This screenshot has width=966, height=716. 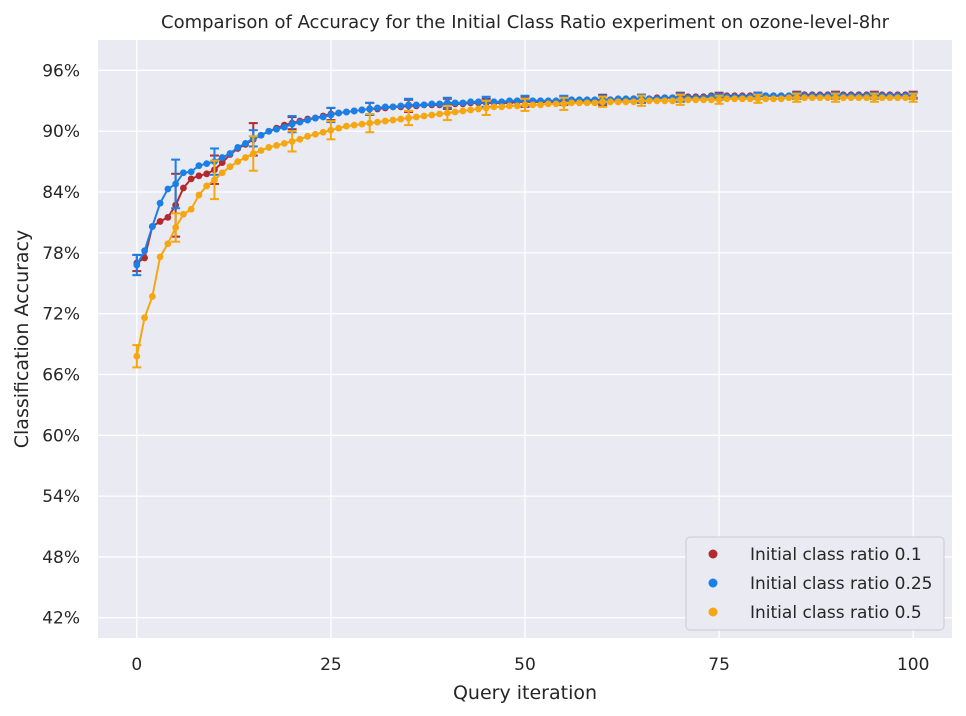 I want to click on x-tick-label: 75, so click(x=719, y=665).